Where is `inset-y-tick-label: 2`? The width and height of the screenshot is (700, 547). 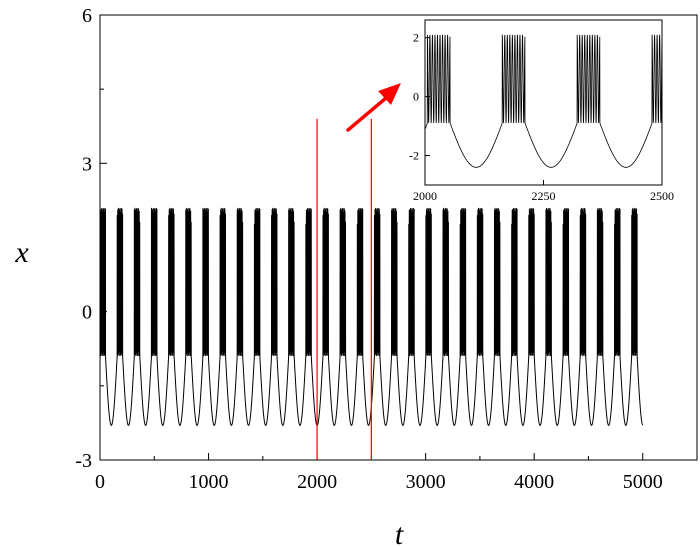 inset-y-tick-label: 2 is located at coordinates (416, 38).